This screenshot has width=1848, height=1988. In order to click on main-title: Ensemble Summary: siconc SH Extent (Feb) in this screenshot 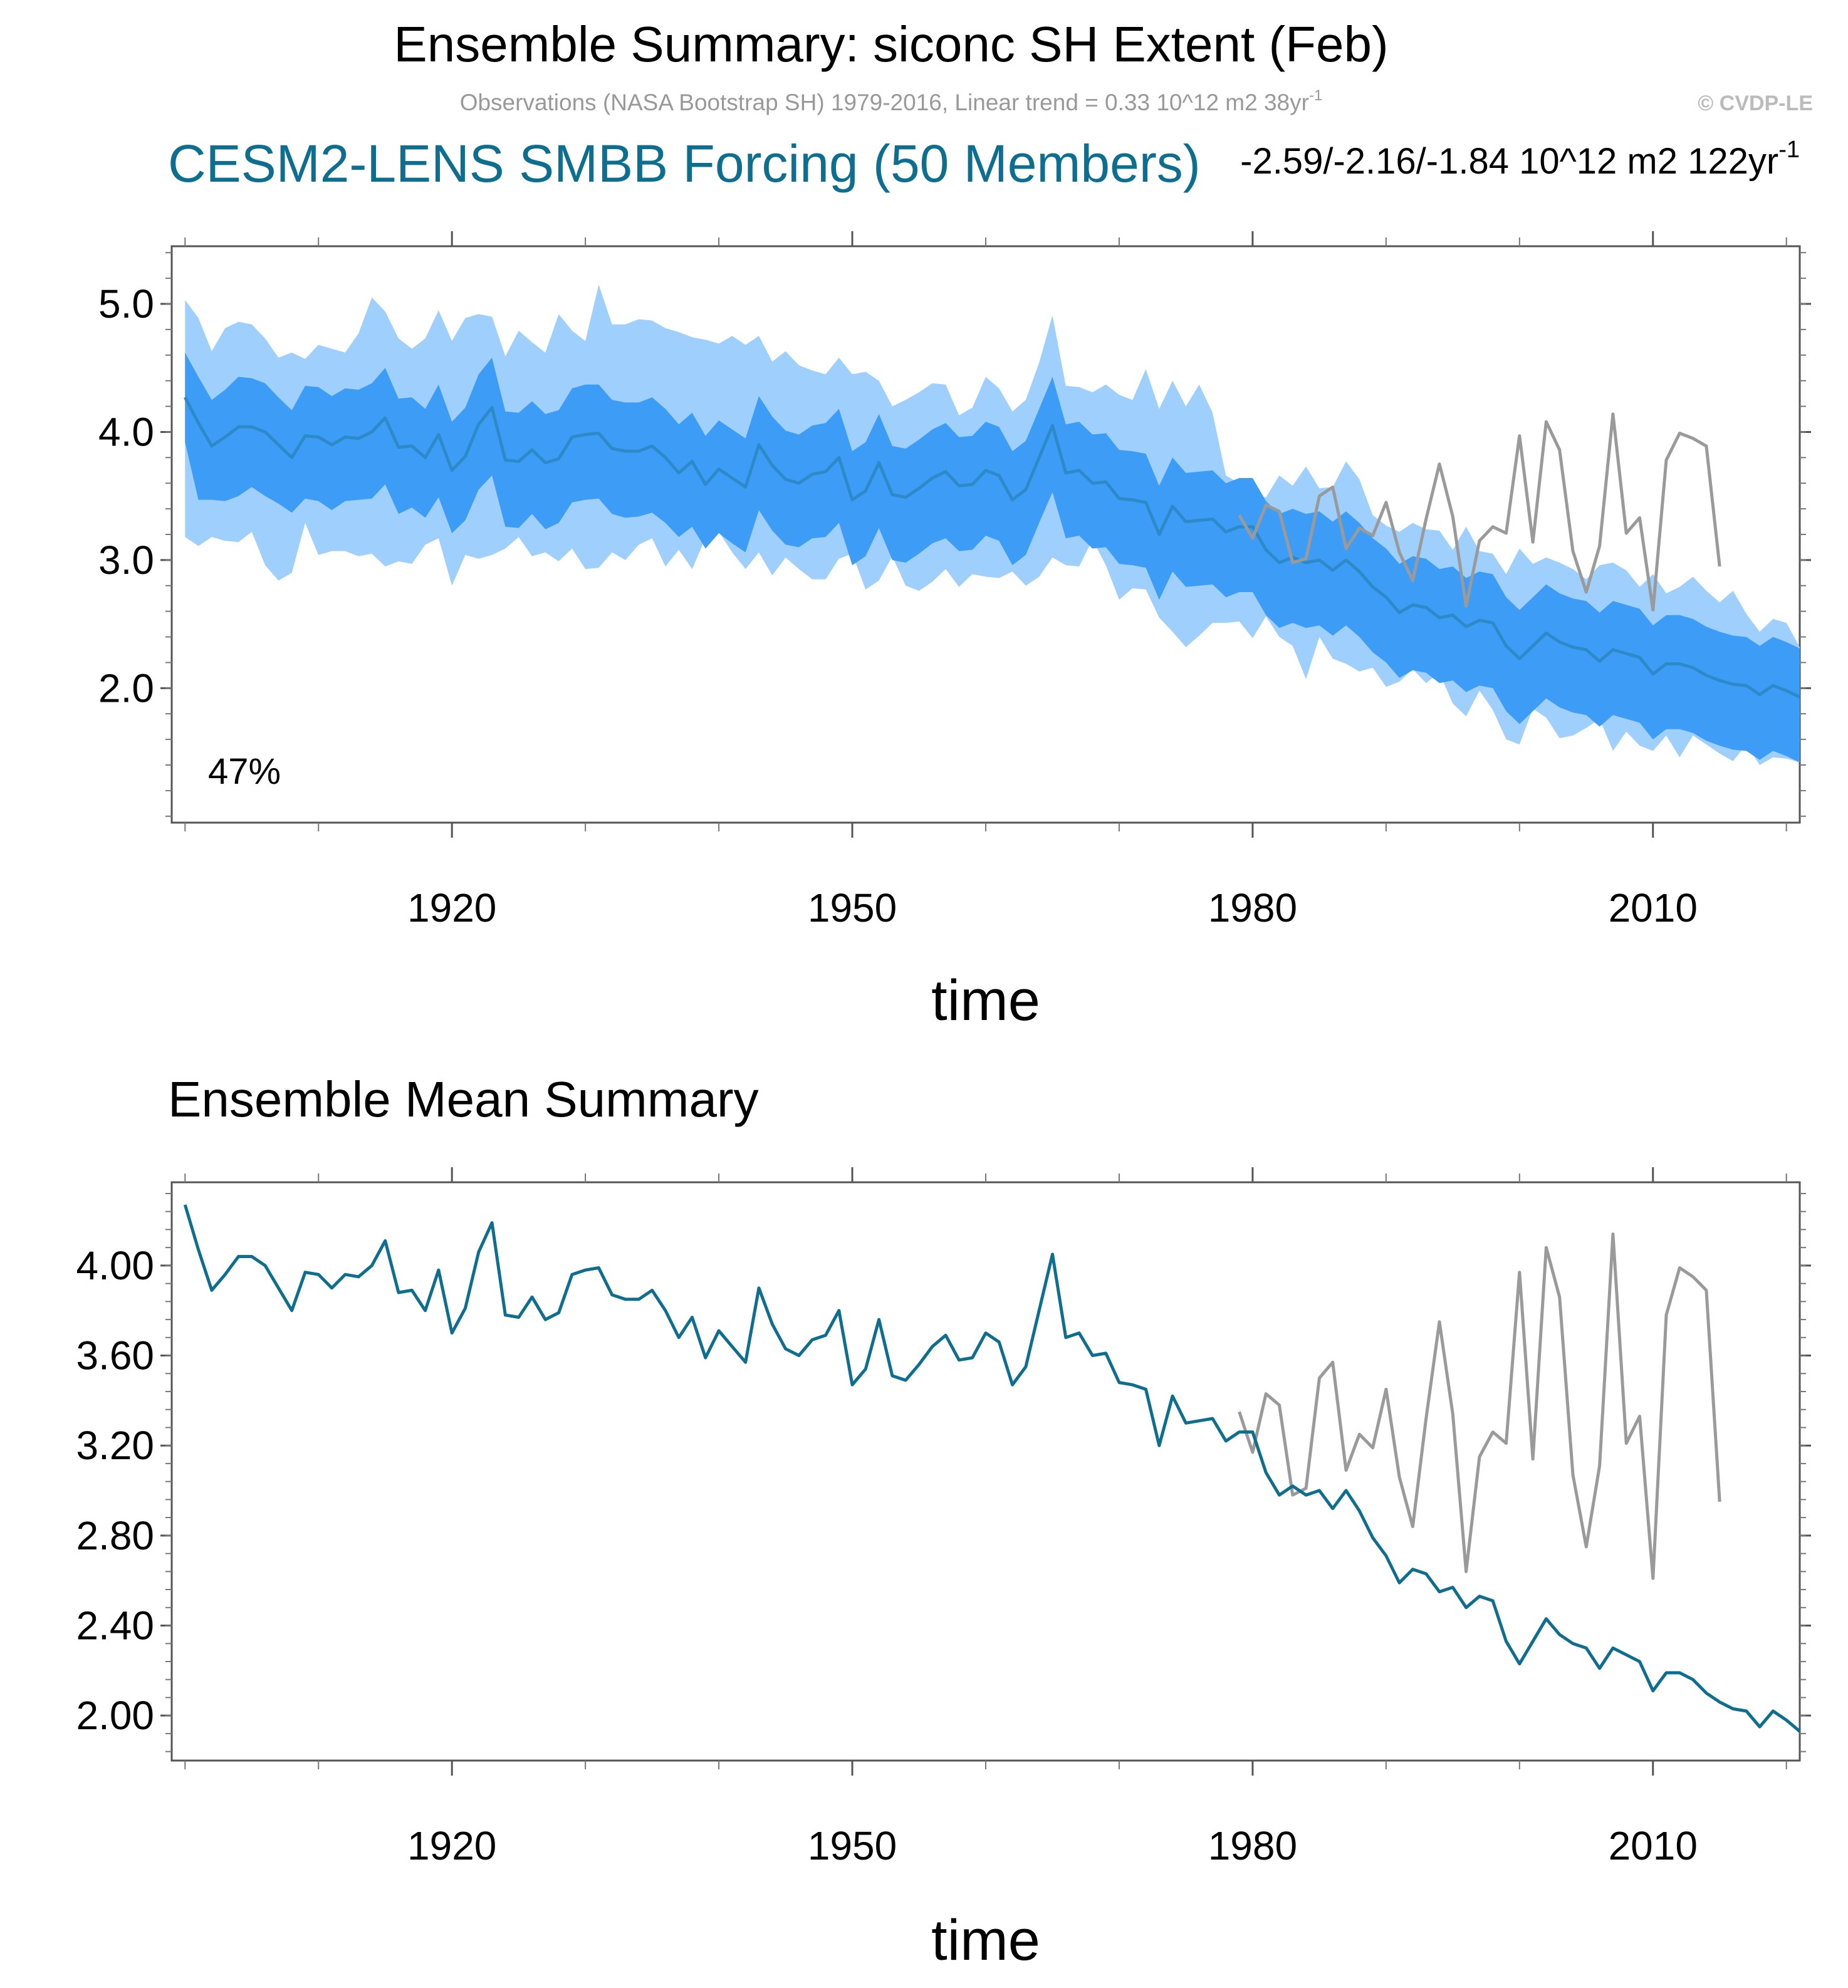, I will do `click(891, 44)`.